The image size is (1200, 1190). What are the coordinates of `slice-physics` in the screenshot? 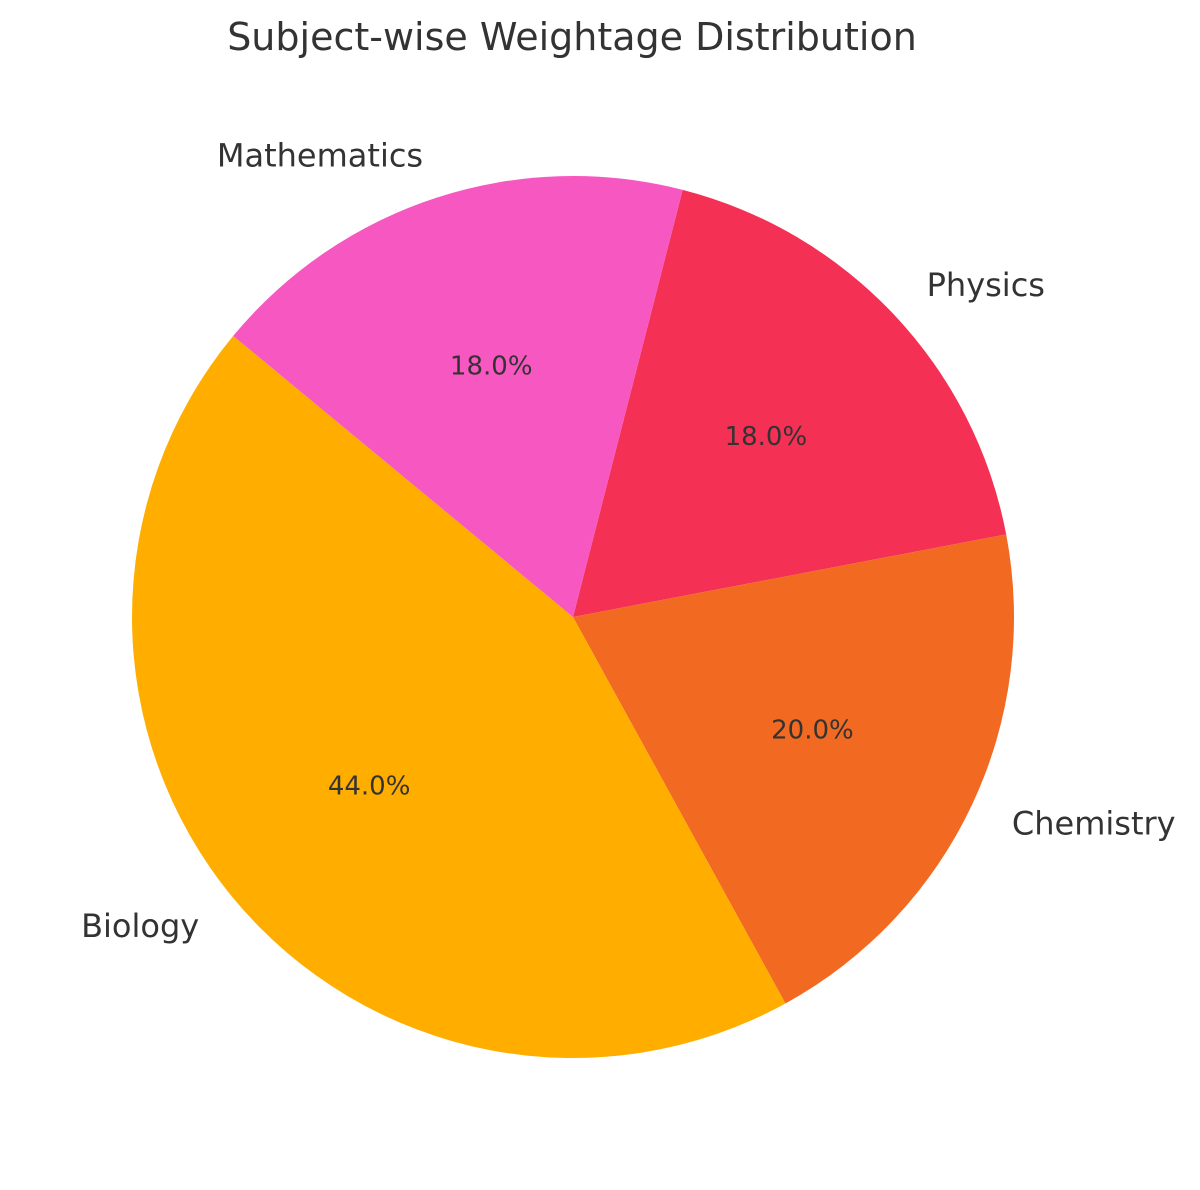 It's located at (790, 403).